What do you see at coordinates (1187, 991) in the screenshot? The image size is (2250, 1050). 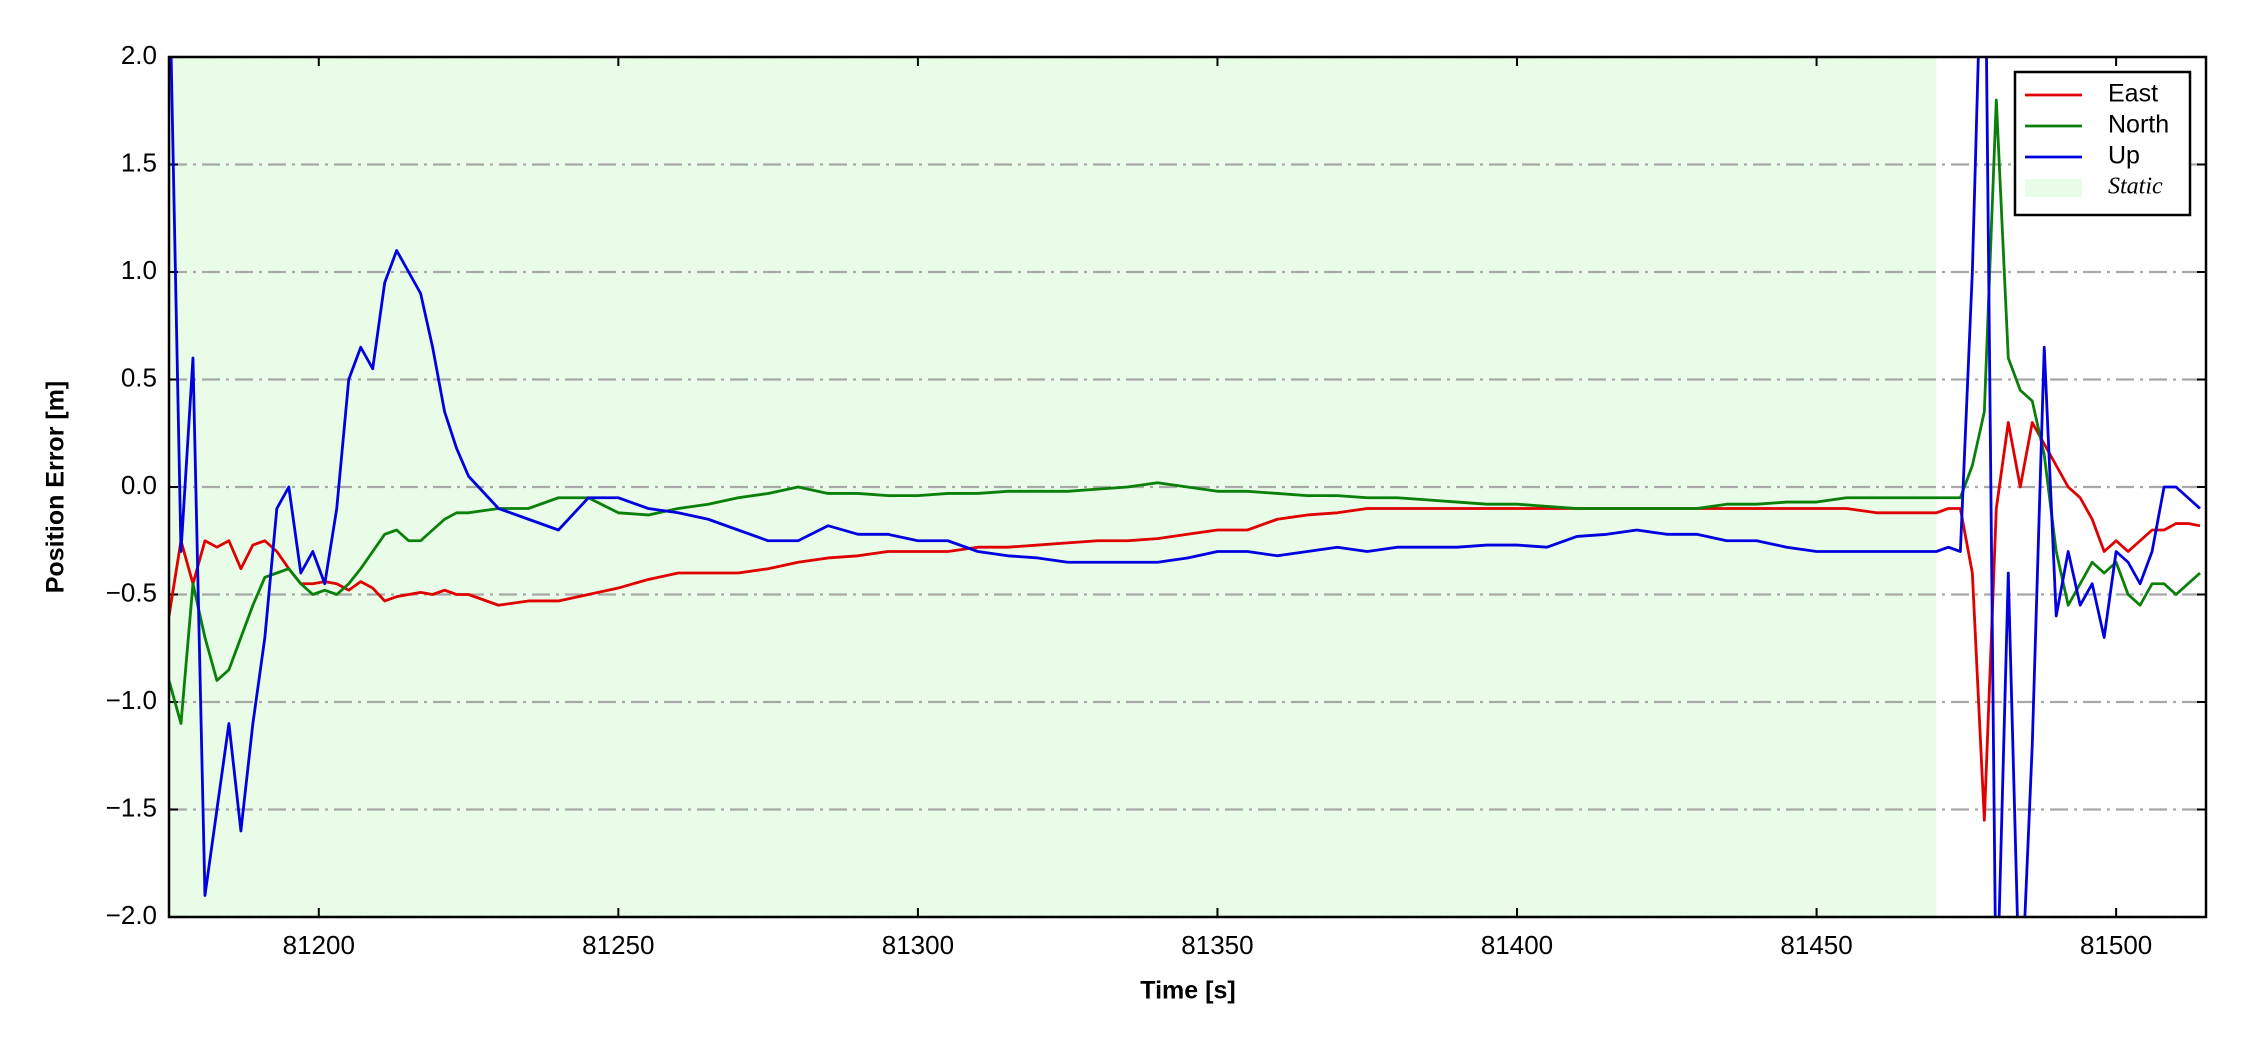 I see `x-axis-label: Time [s]` at bounding box center [1187, 991].